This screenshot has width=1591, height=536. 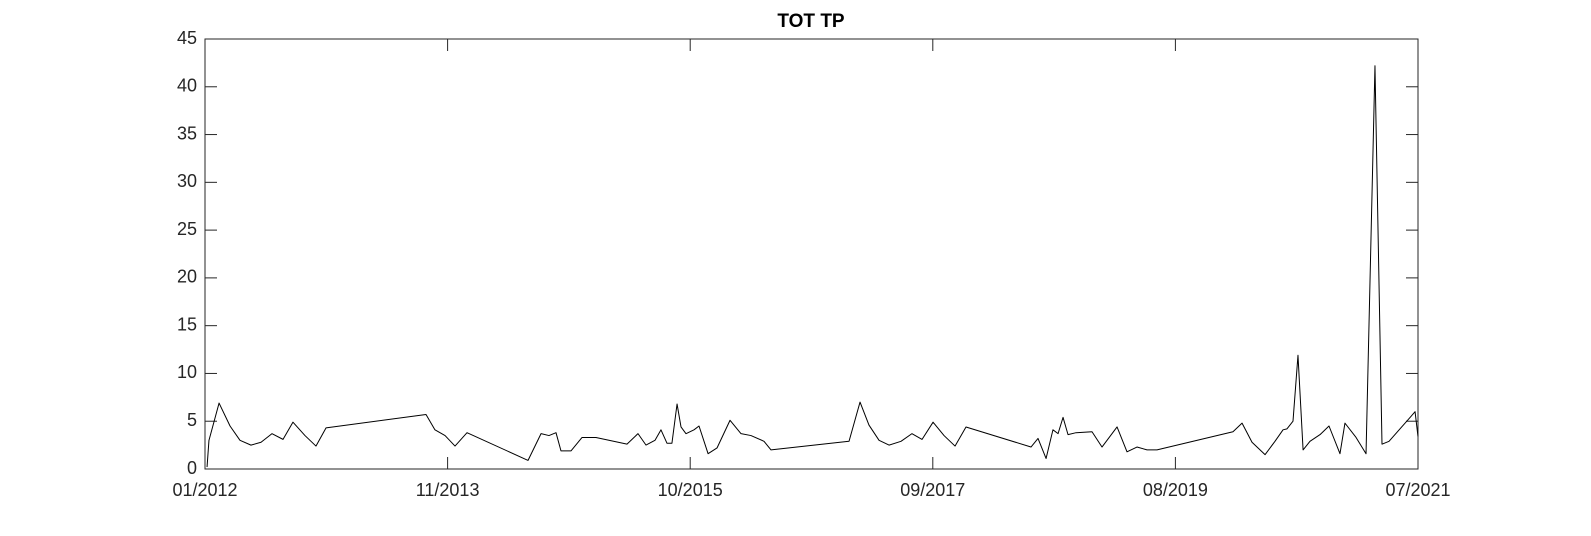 I want to click on x-tick-label: 10/2015, so click(x=690, y=490).